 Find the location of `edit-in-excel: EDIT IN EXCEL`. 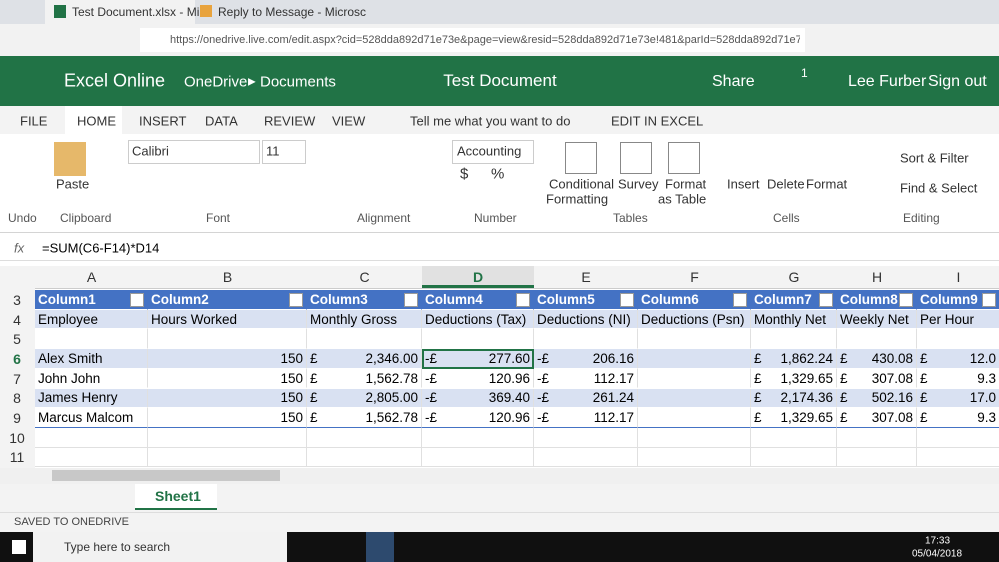

edit-in-excel: EDIT IN EXCEL is located at coordinates (657, 121).